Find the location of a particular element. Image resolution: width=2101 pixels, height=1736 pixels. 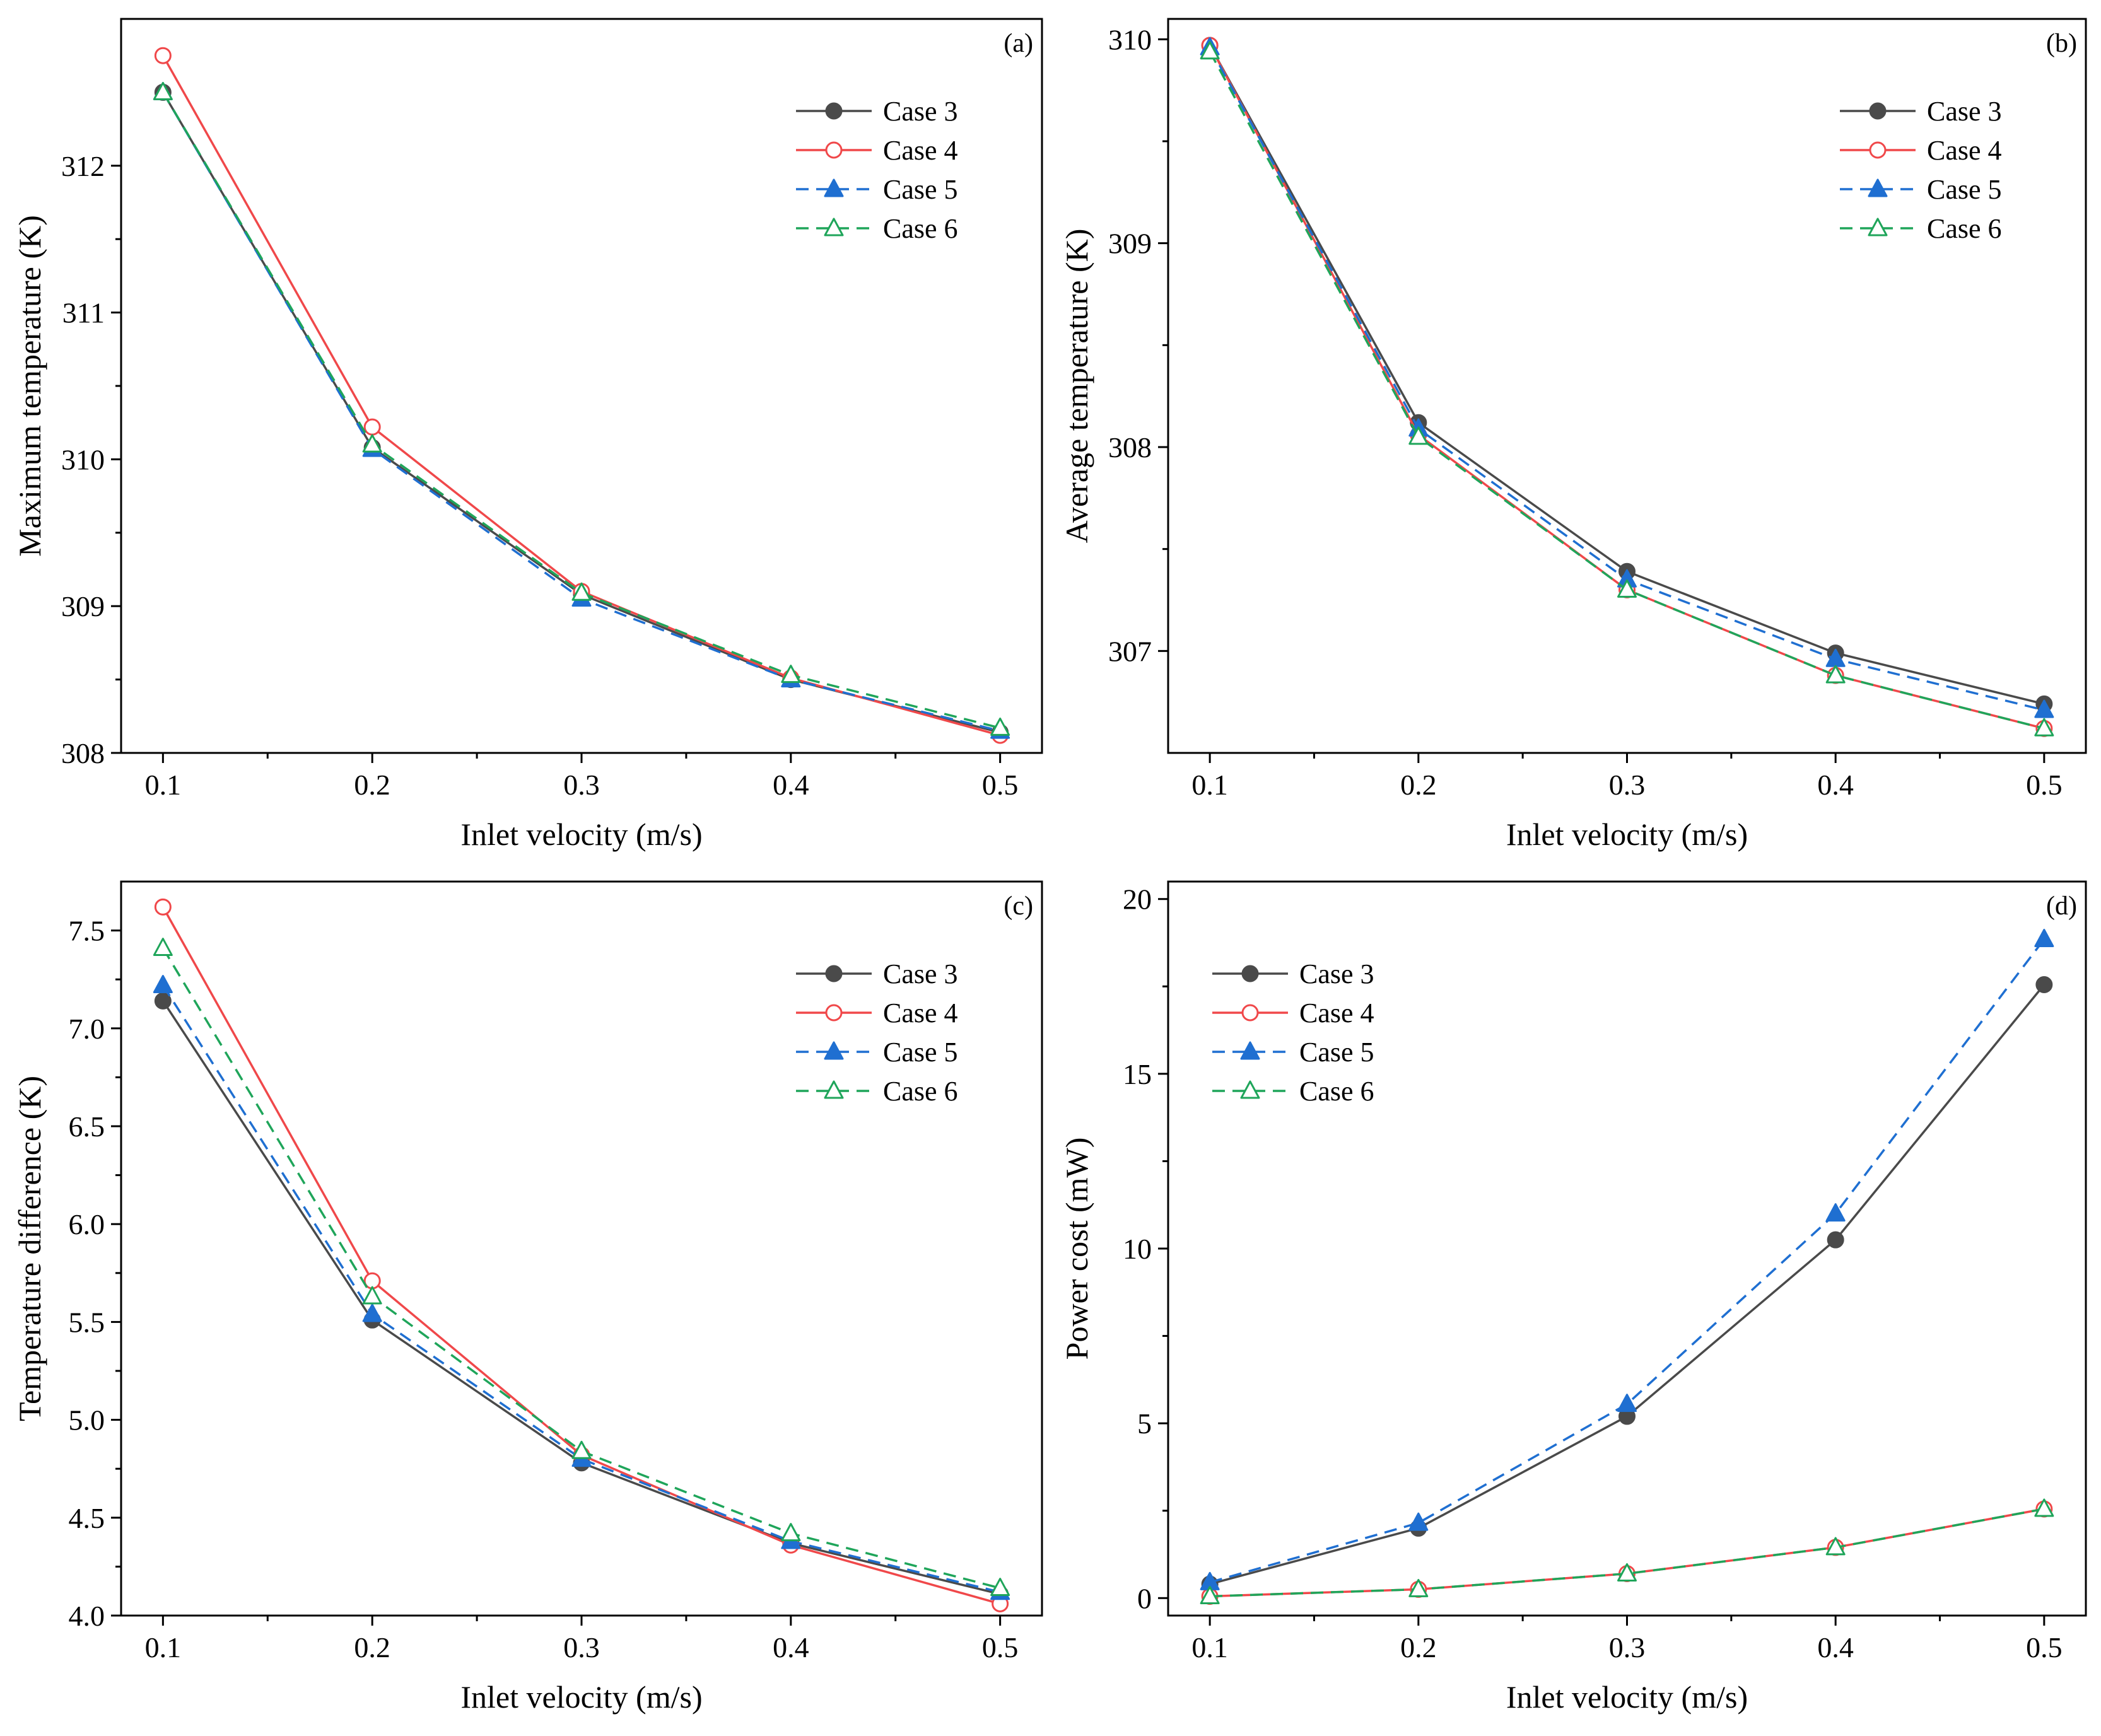

y-tick-label: 4.5 is located at coordinates (87, 1518).